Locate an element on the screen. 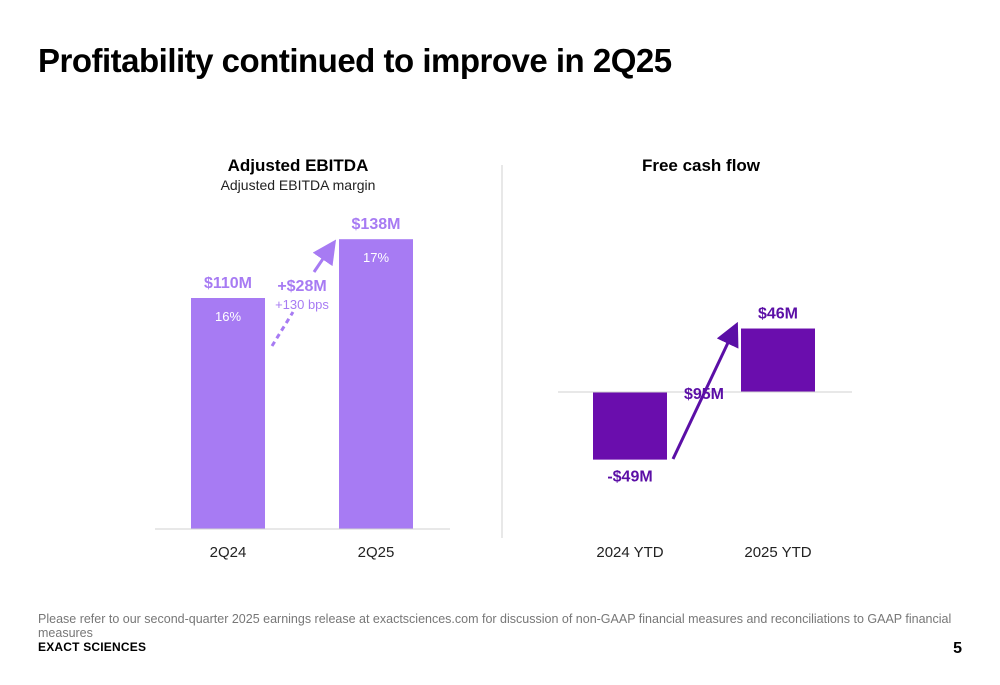 The height and width of the screenshot is (685, 1000). fcf-marks: -$49M 2024 YTD $46M 2025 YTD is located at coordinates (704, 433).